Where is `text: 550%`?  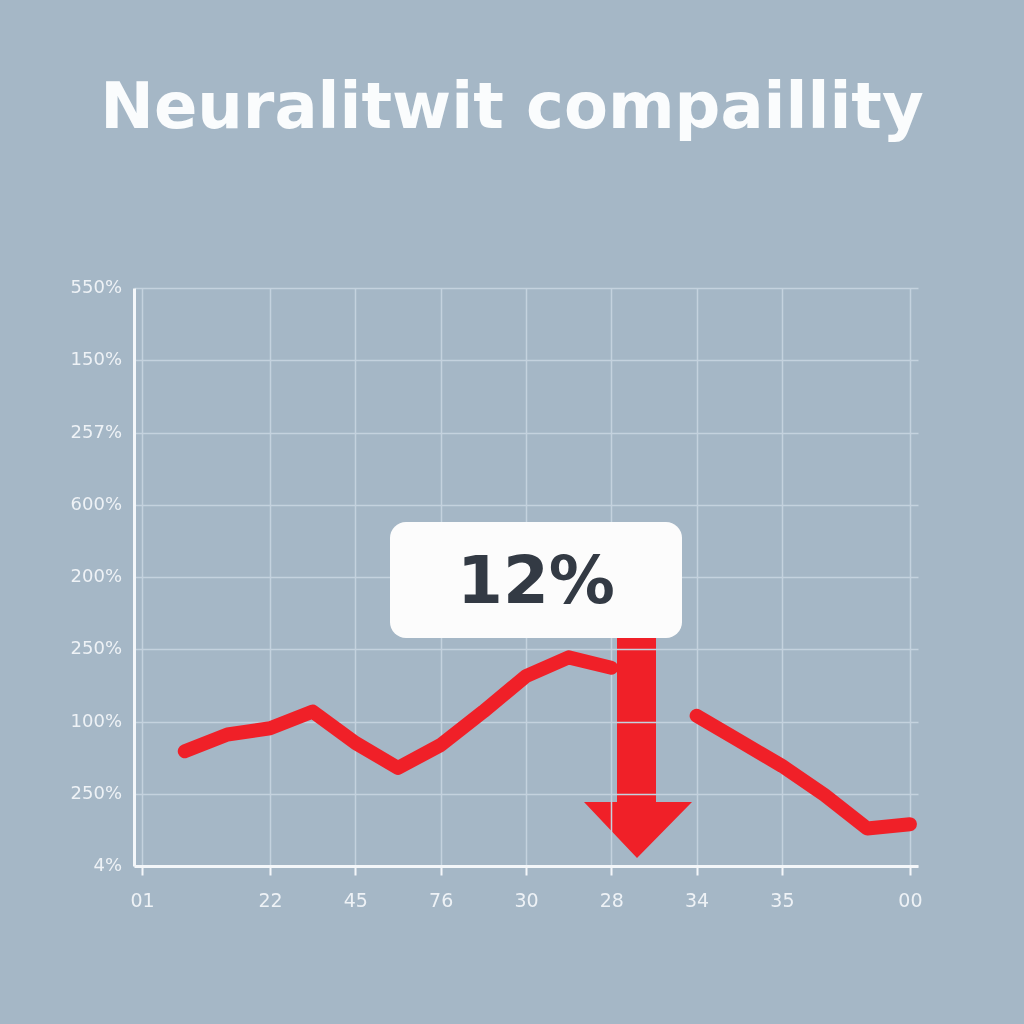 text: 550% is located at coordinates (96, 286).